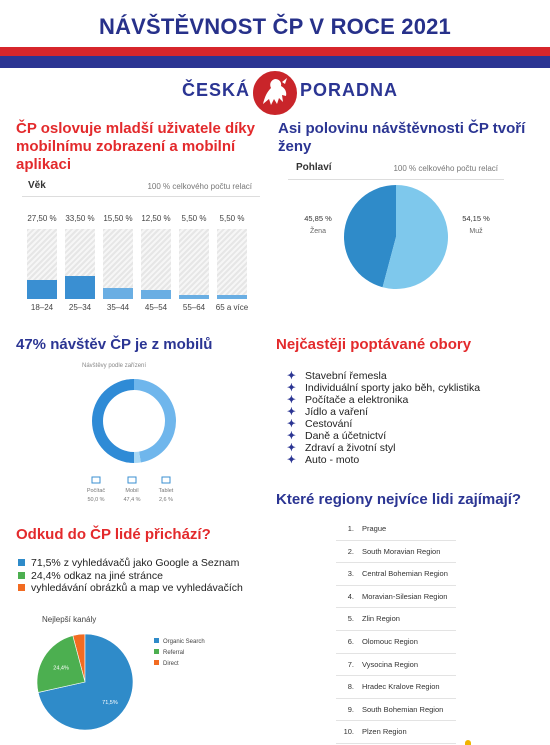 The height and width of the screenshot is (745, 550). I want to click on channel-legend-label: Referral, so click(173, 653).